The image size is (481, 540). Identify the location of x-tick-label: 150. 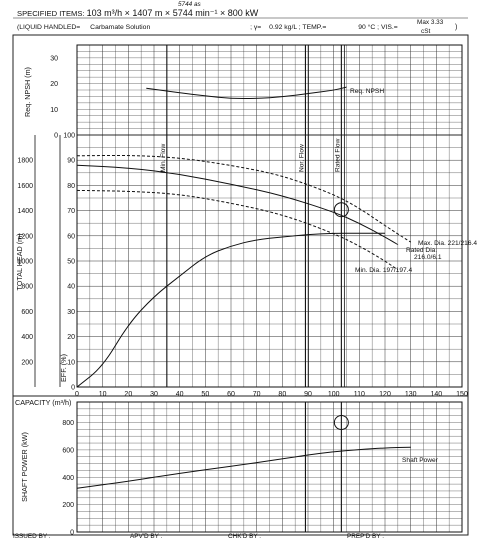
(462, 394).